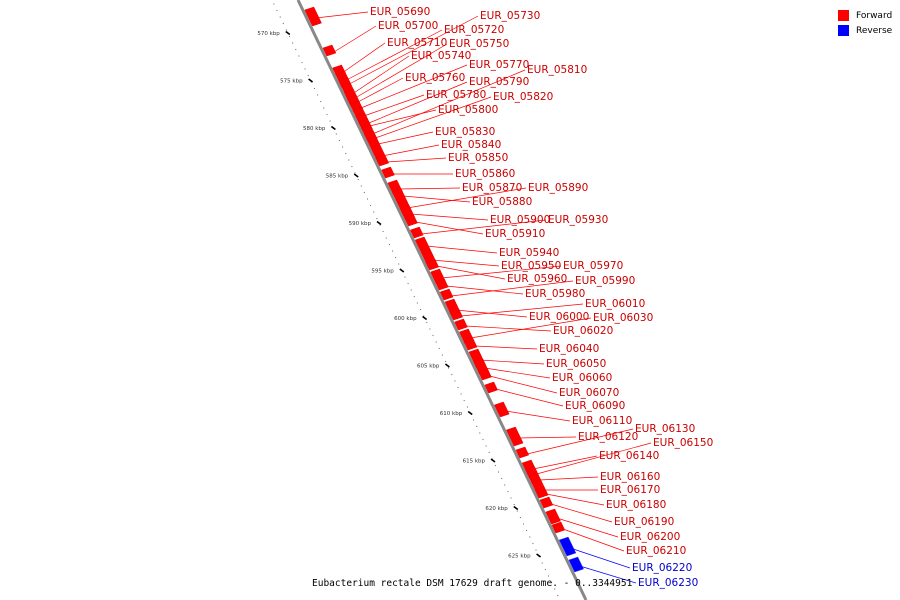 The height and width of the screenshot is (600, 900). Describe the element at coordinates (435, 78) in the screenshot. I see `gene-label-eur-05760: EUR_05760` at that location.